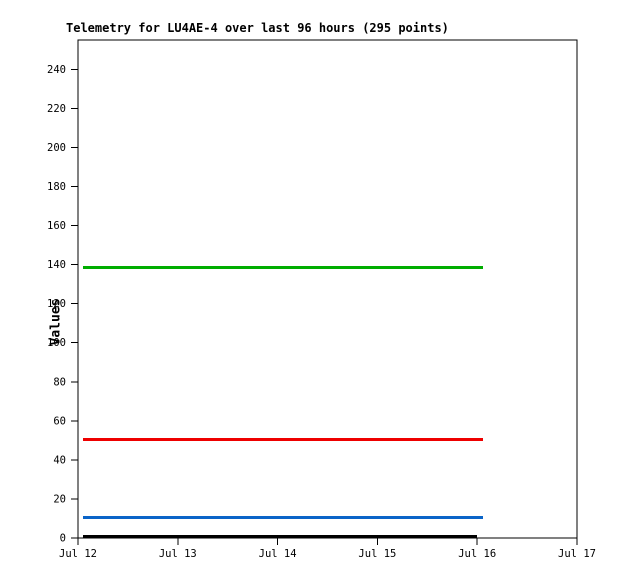 This screenshot has height=579, width=618. What do you see at coordinates (56, 109) in the screenshot?
I see `y-tick-label: 220` at bounding box center [56, 109].